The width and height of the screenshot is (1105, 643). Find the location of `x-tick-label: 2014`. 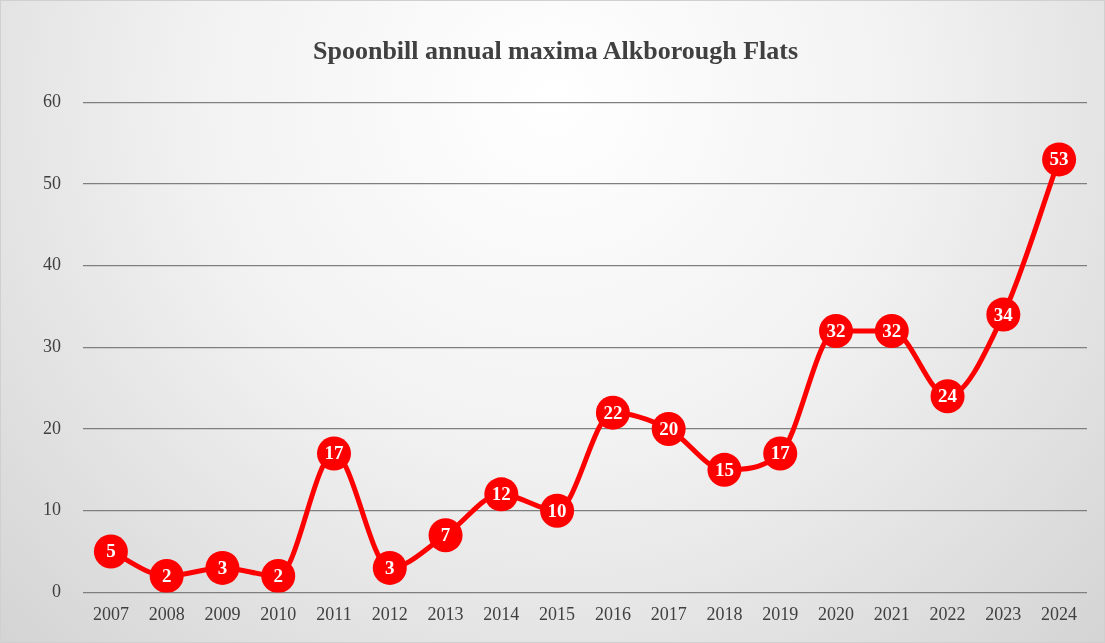

x-tick-label: 2014 is located at coordinates (501, 613).